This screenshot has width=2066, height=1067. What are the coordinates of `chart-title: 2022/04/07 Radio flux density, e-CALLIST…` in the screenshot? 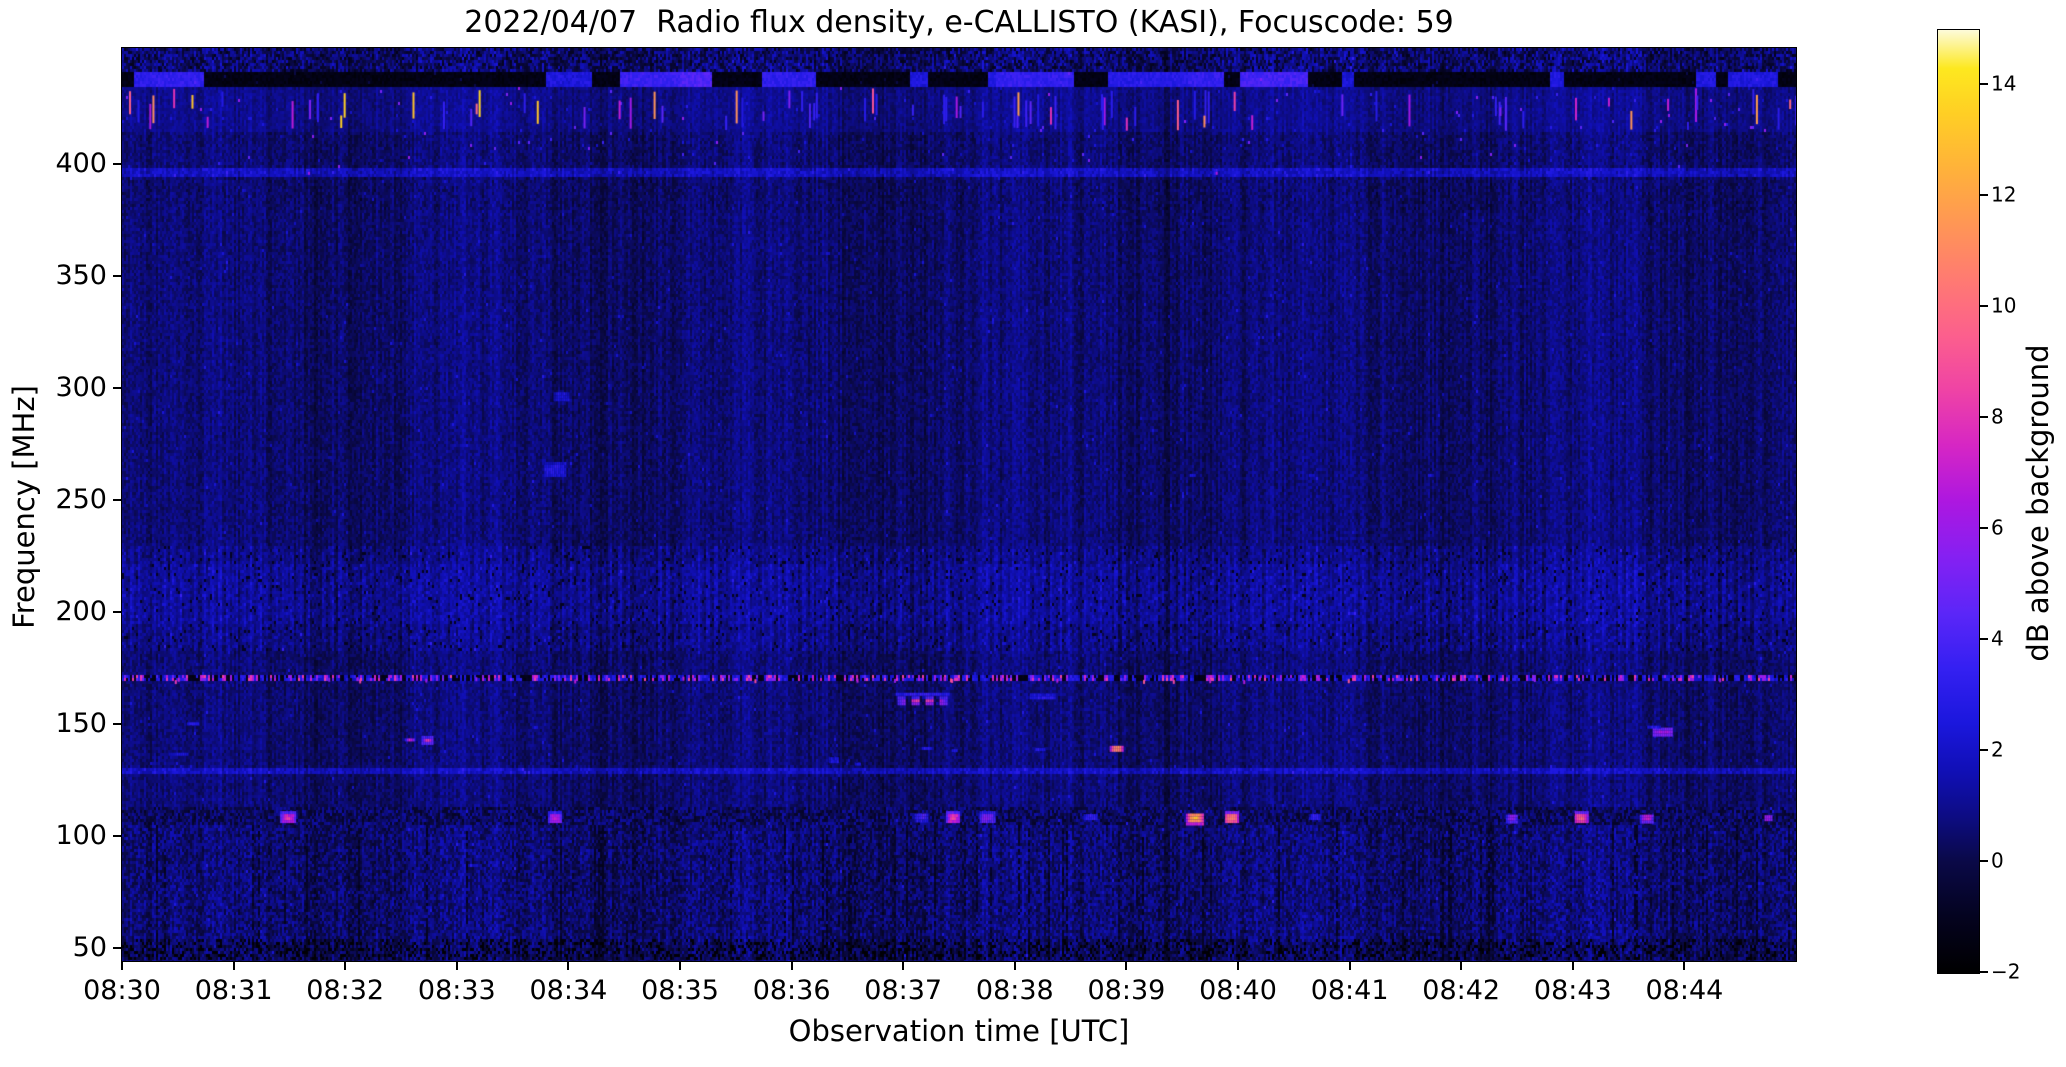 It's located at (959, 22).